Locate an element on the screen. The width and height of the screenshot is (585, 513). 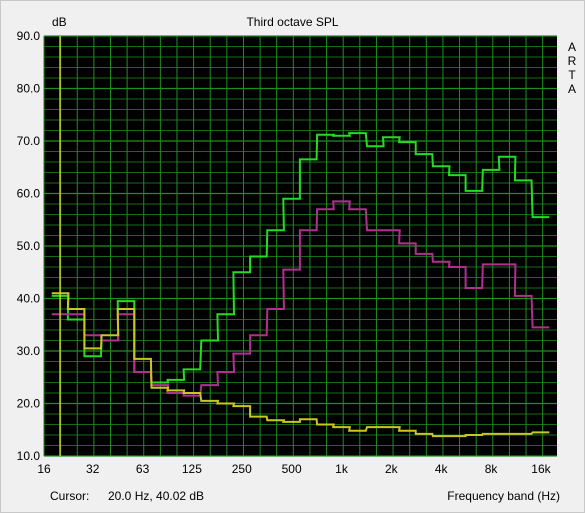
x-tick-label: 8k is located at coordinates (492, 469).